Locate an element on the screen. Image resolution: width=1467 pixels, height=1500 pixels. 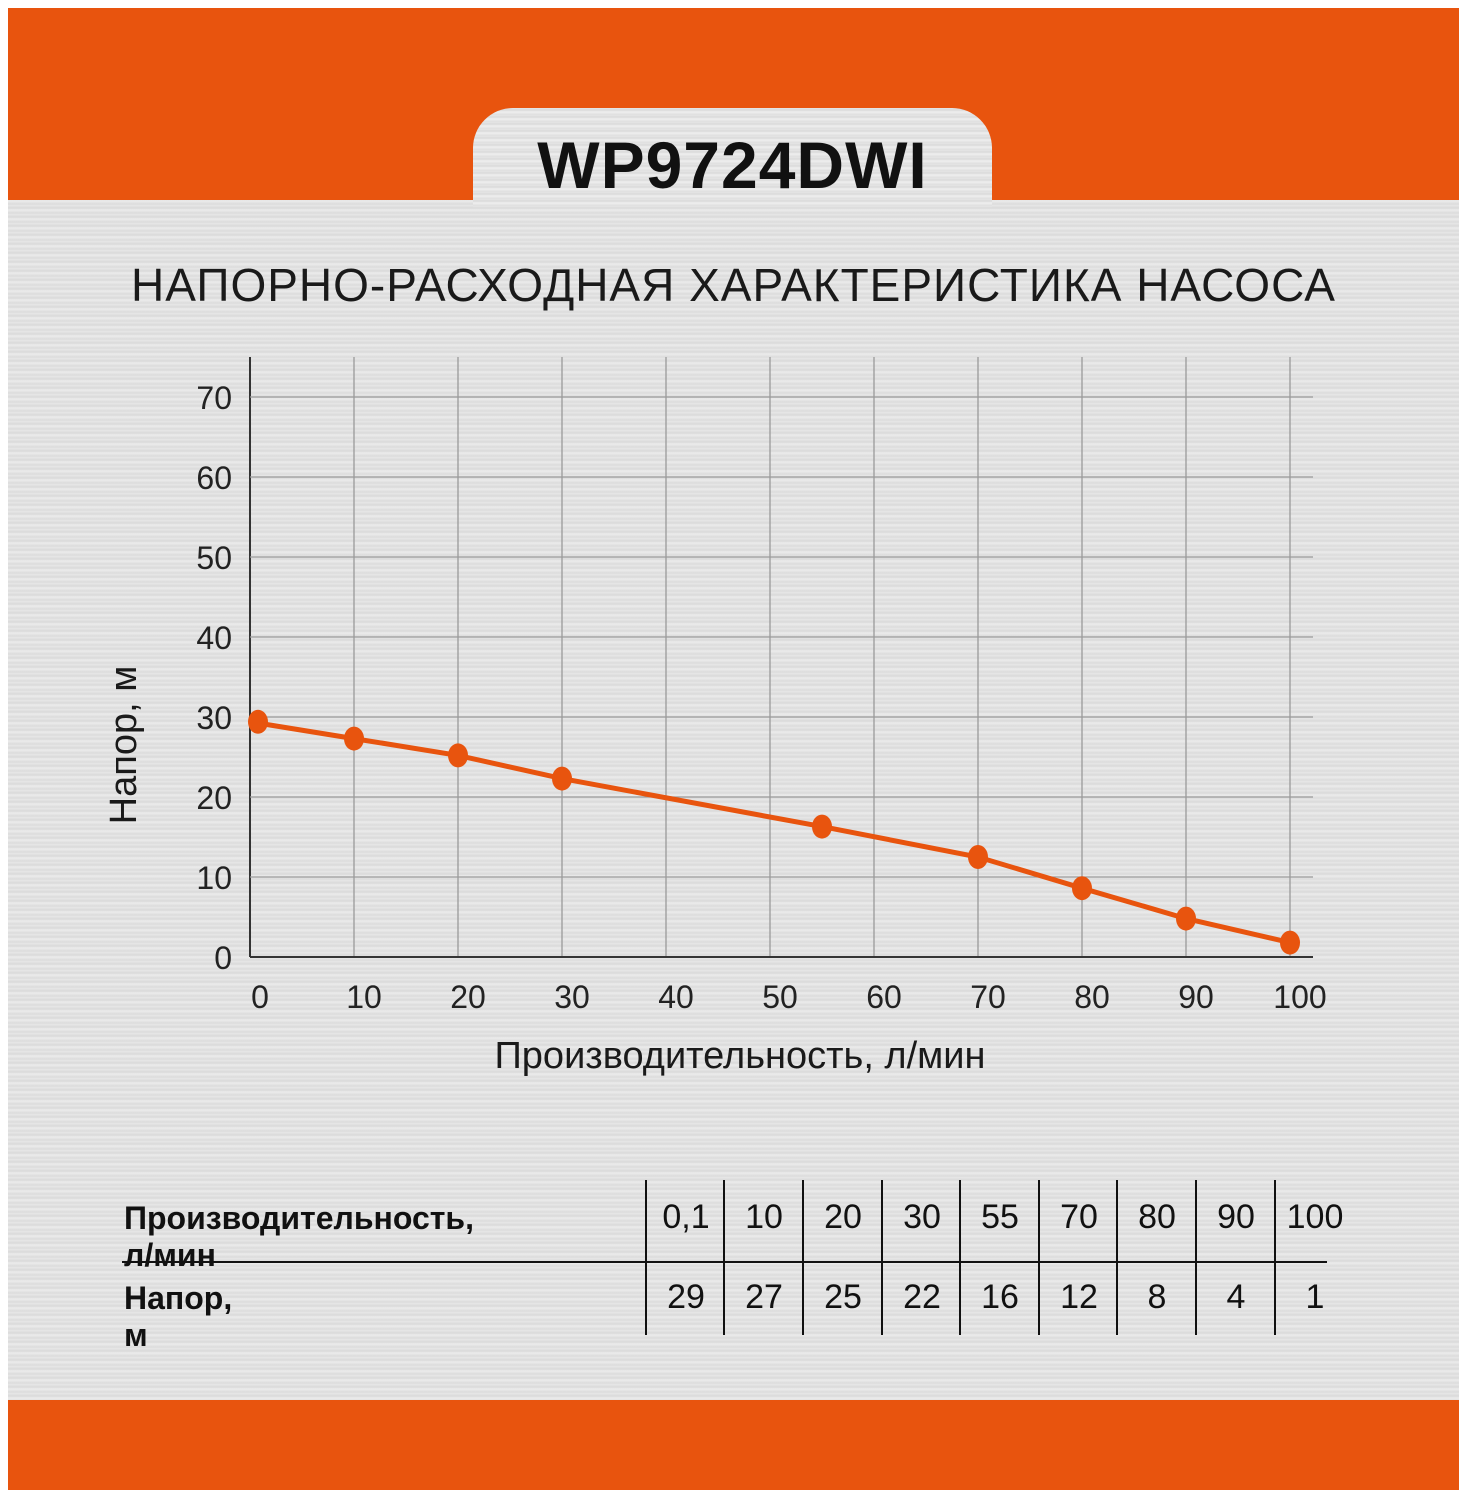
table-cell-head: 27 is located at coordinates (764, 1297).